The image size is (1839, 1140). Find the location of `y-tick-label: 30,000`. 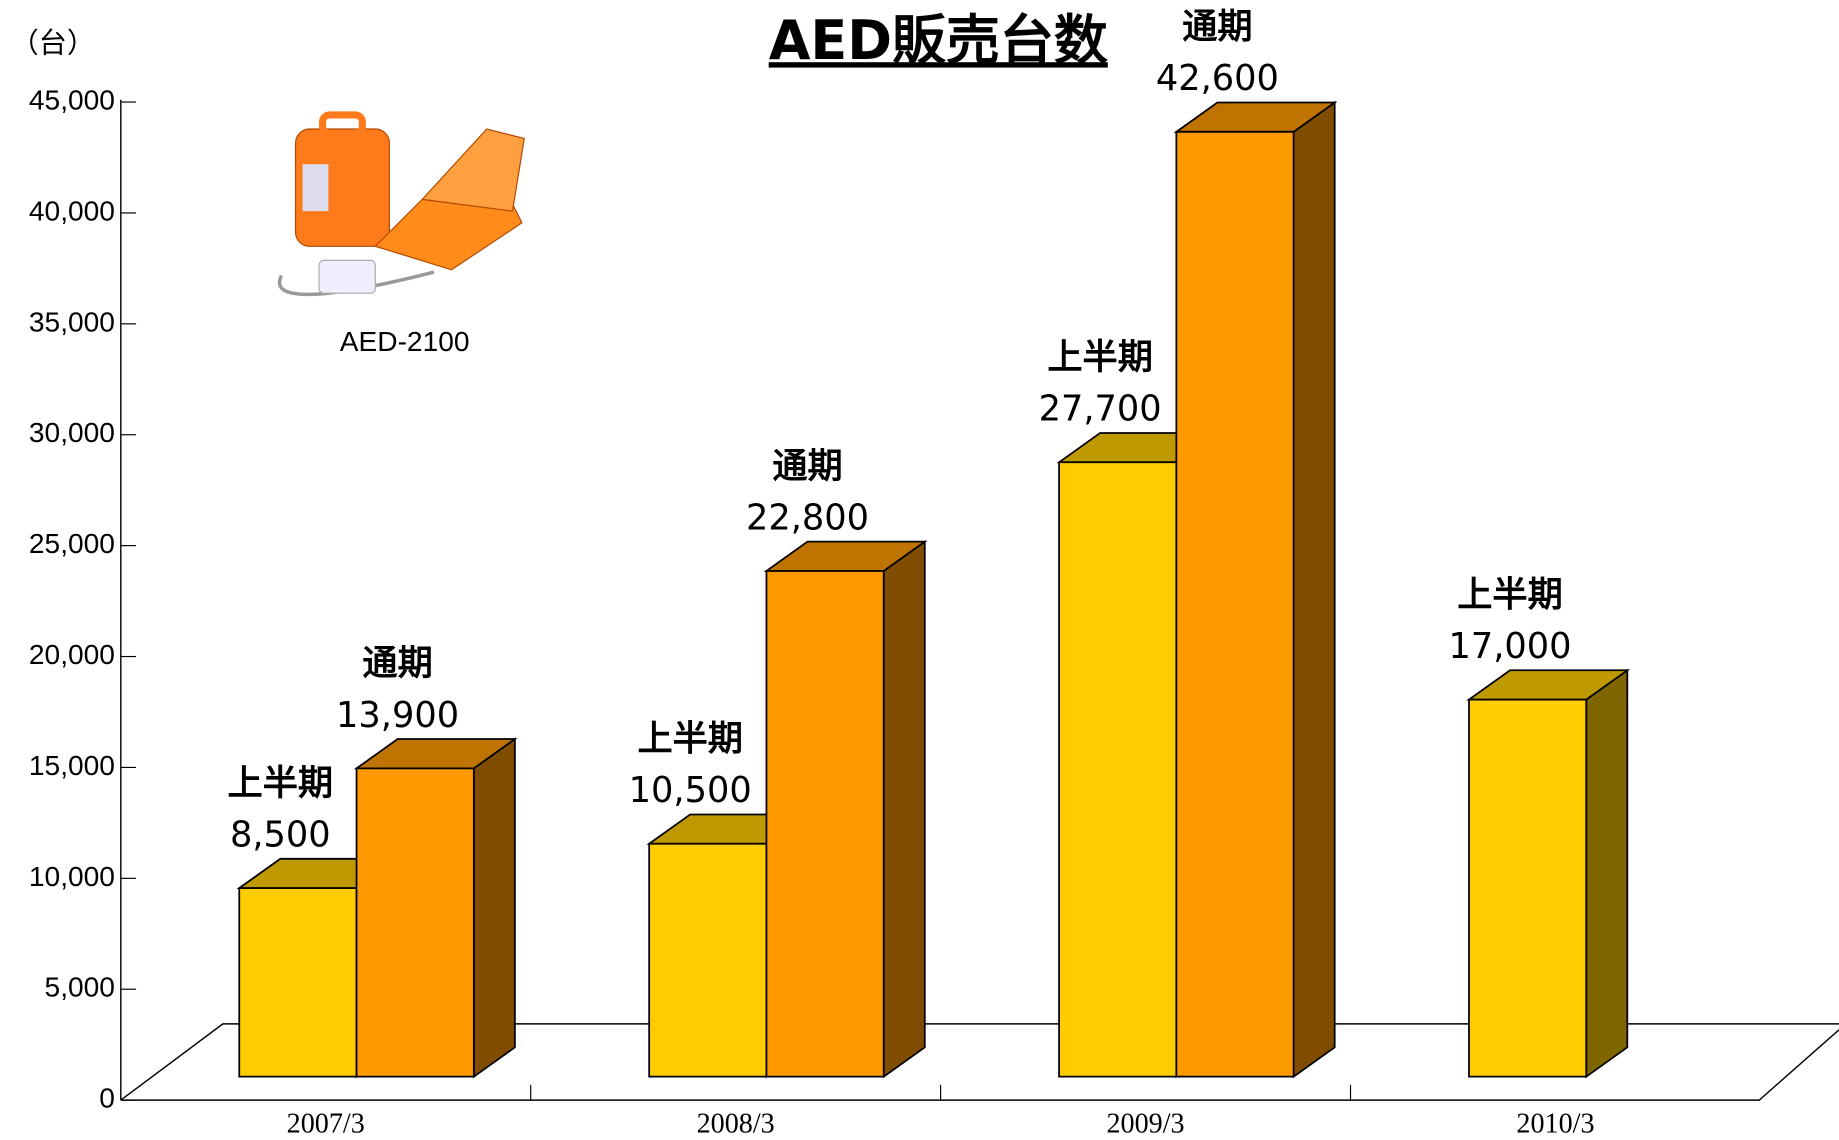

y-tick-label: 30,000 is located at coordinates (72, 432).